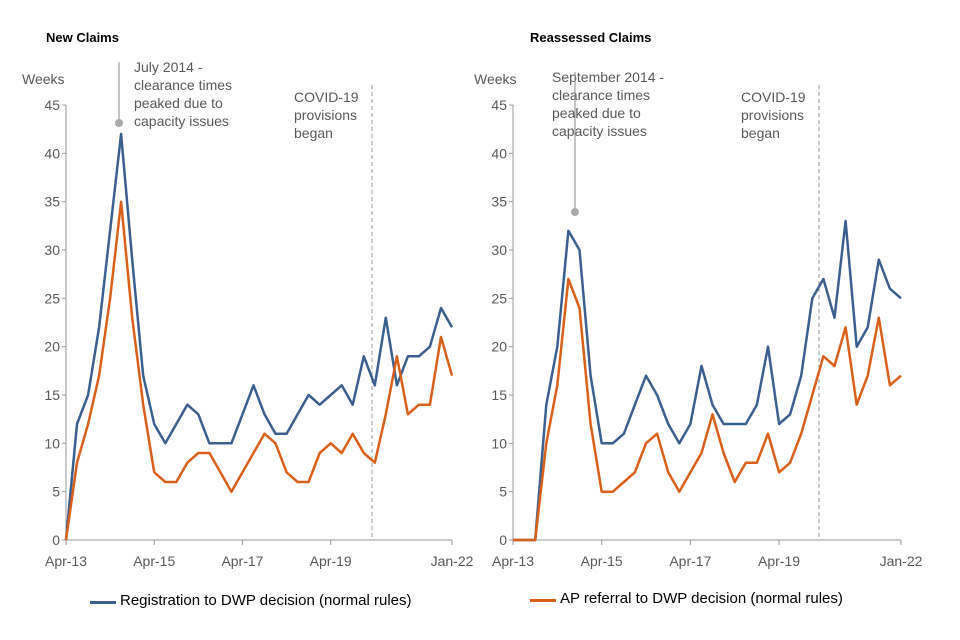 Image resolution: width=960 pixels, height=640 pixels. Describe the element at coordinates (608, 77) in the screenshot. I see `annotation: September 2014 -` at that location.